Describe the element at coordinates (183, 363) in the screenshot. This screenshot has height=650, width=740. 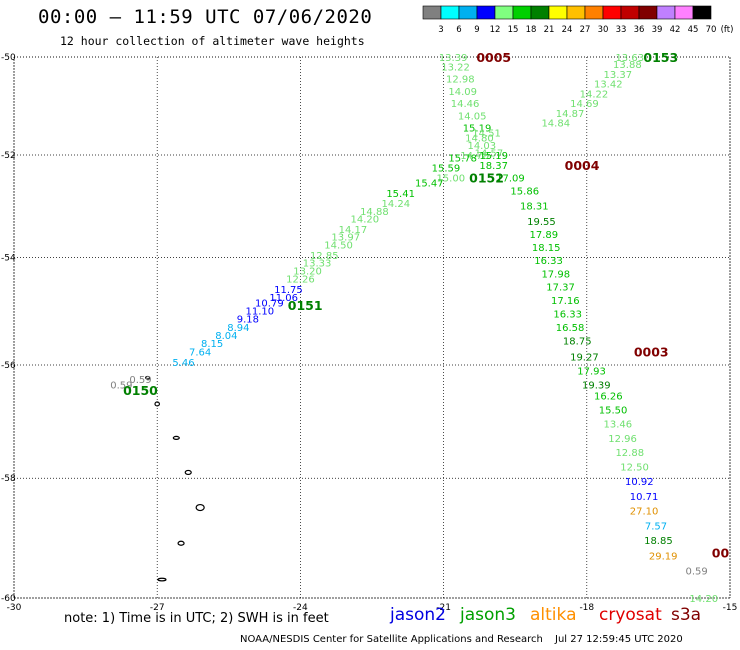
I see `wave-height-label: 5.46` at that location.